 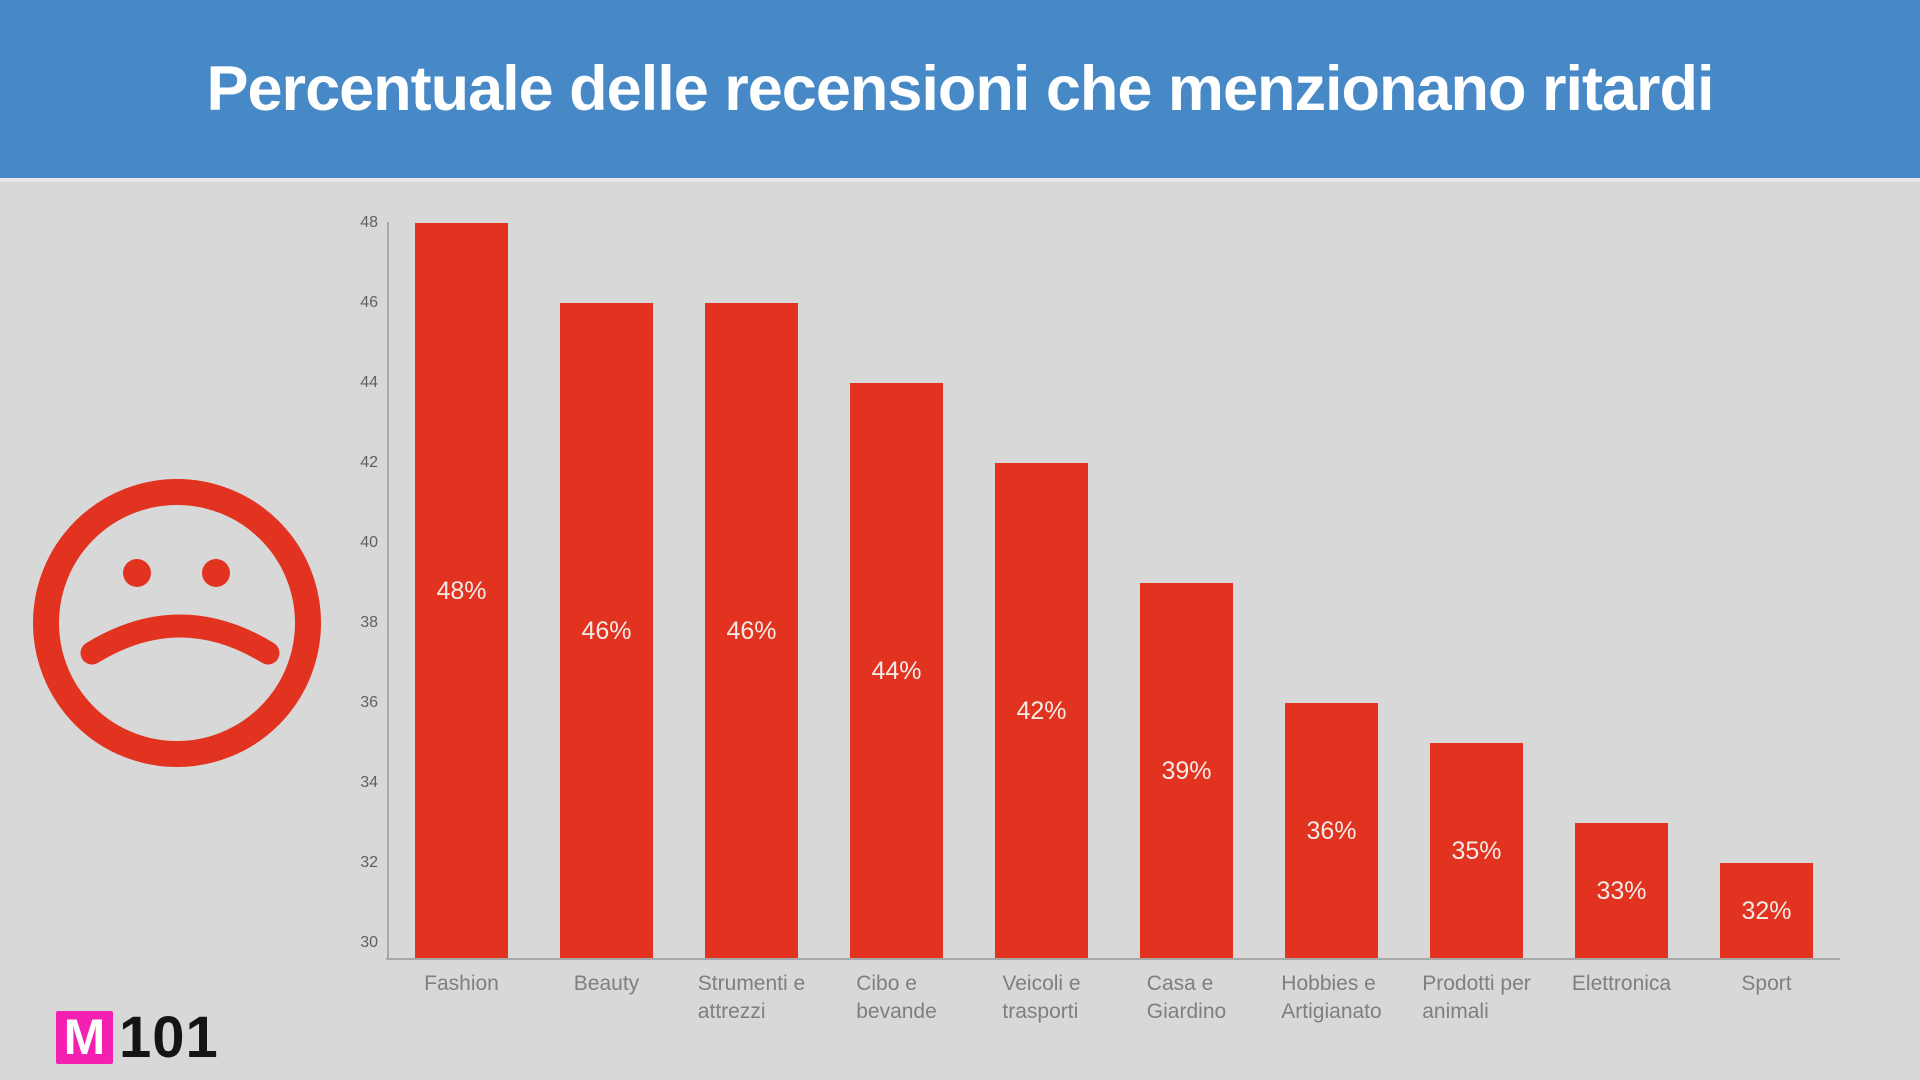 What do you see at coordinates (731, 1011) in the screenshot?
I see `category-label-line: attrezzi` at bounding box center [731, 1011].